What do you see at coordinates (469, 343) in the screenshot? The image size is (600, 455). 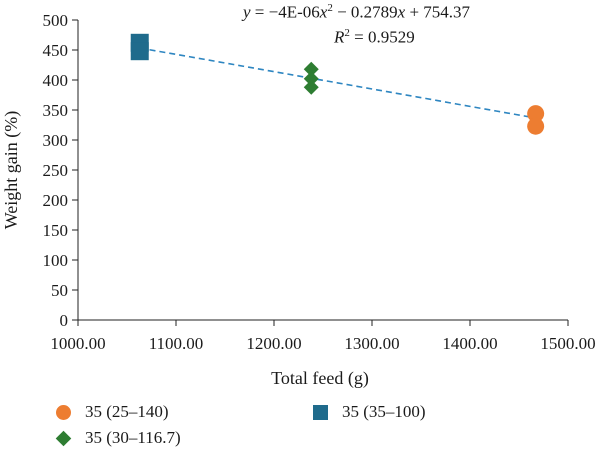 I see `x-tick-label: 1400.00` at bounding box center [469, 343].